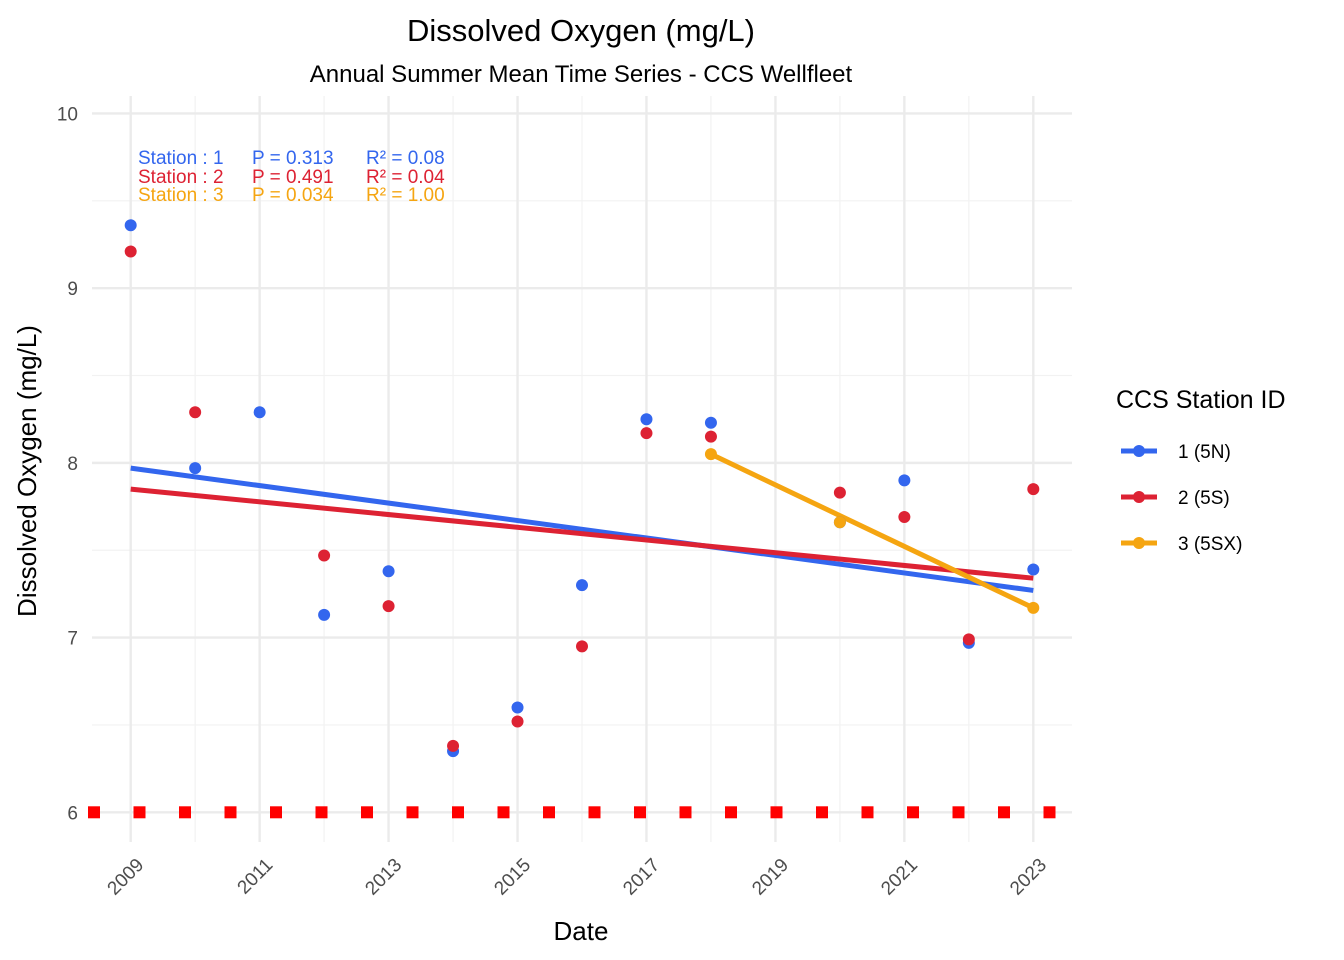  I want to click on x-tick-label: 2021, so click(899, 877).